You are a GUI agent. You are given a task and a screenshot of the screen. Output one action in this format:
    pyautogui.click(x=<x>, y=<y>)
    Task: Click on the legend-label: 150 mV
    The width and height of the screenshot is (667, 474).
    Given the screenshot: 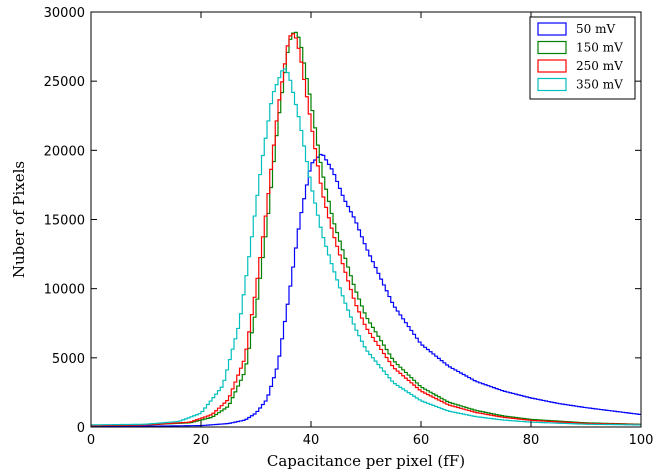 What is the action you would take?
    pyautogui.click(x=599, y=48)
    